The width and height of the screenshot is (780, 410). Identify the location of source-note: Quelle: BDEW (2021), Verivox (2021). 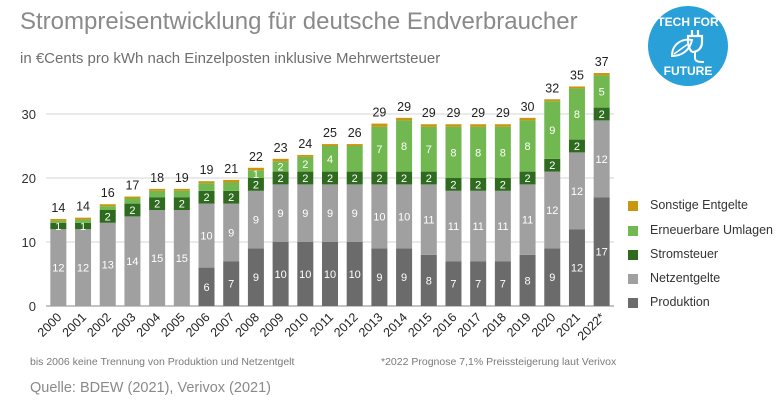
(150, 388).